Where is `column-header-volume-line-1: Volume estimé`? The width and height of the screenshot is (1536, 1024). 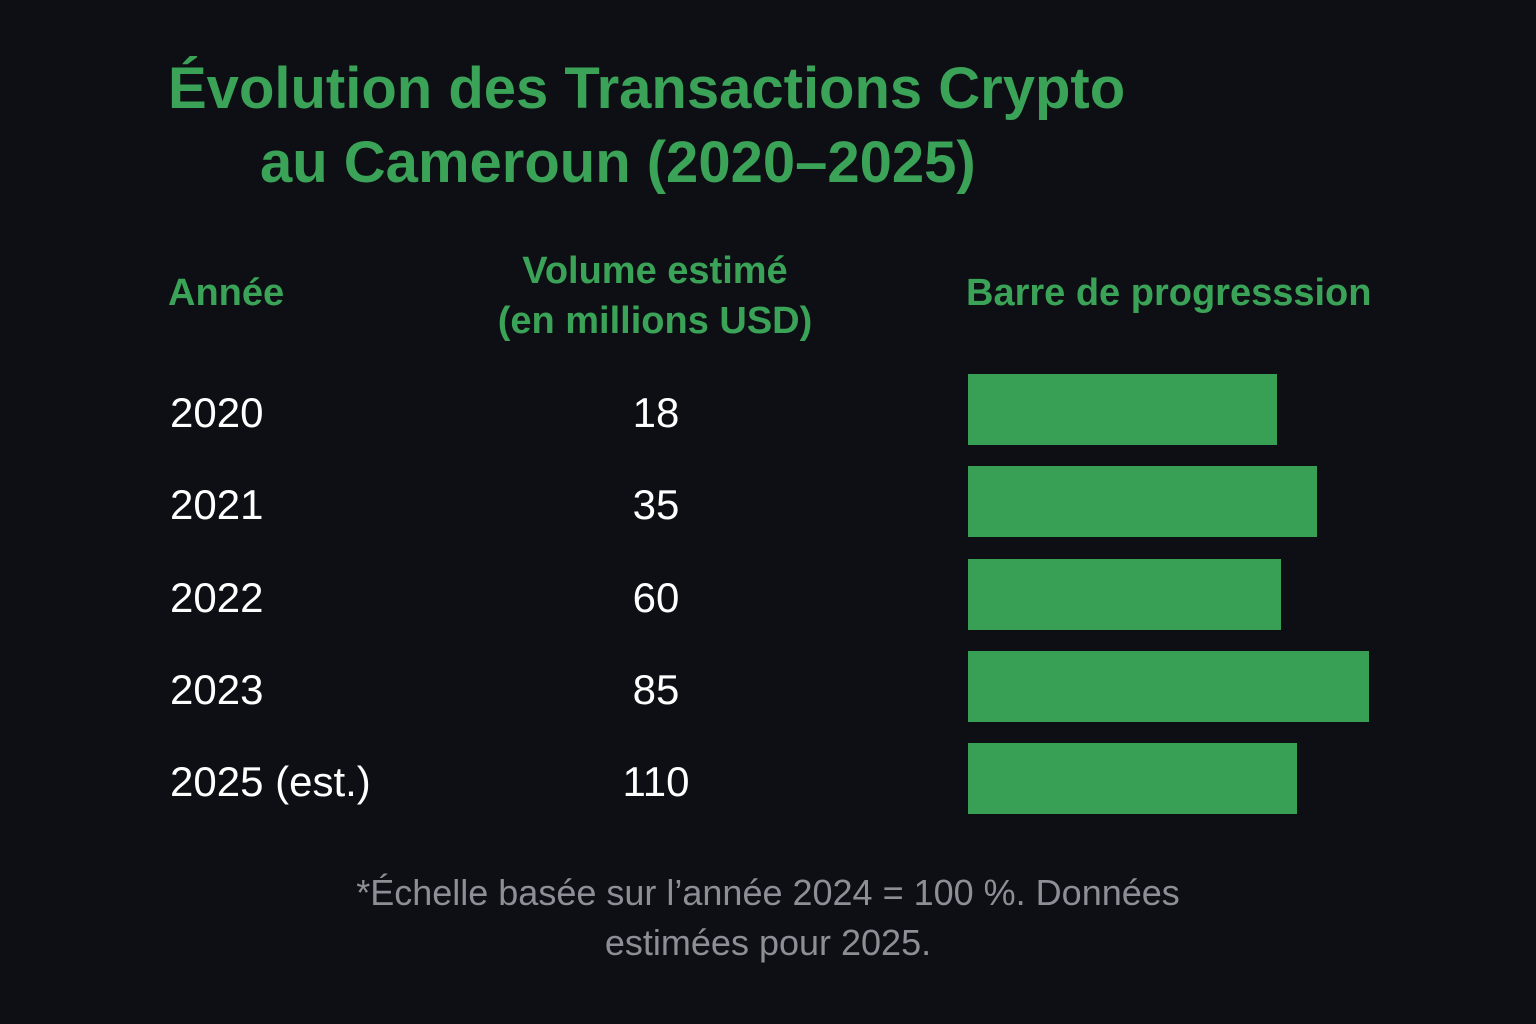
column-header-volume-line-1: Volume estimé is located at coordinates (655, 271).